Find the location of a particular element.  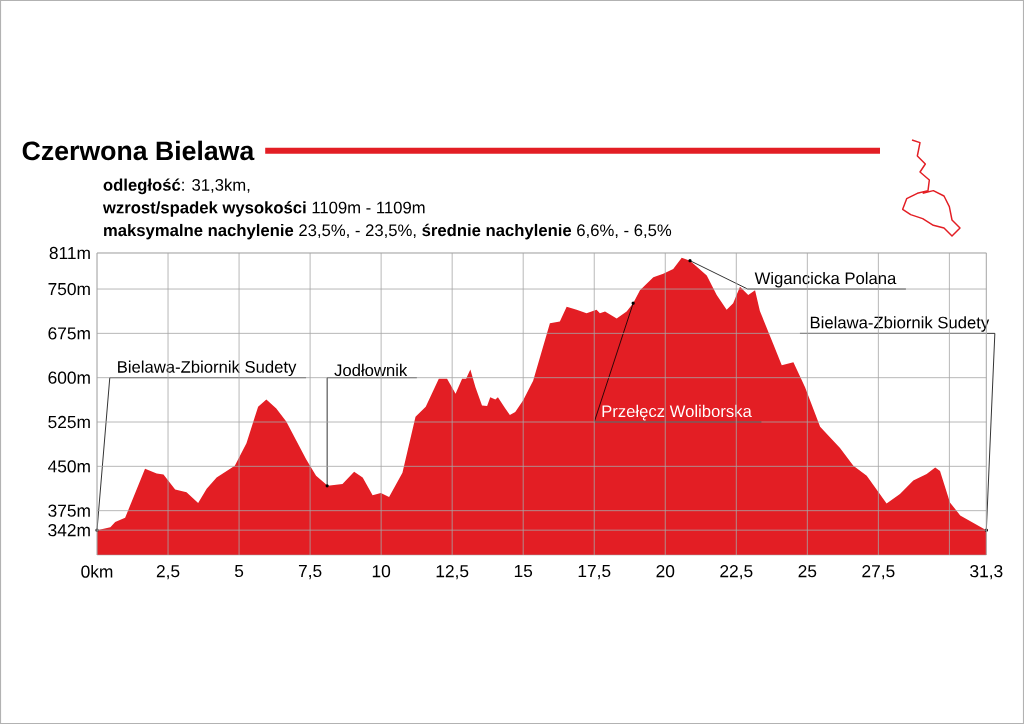

x-tick-label: 15 is located at coordinates (523, 571).